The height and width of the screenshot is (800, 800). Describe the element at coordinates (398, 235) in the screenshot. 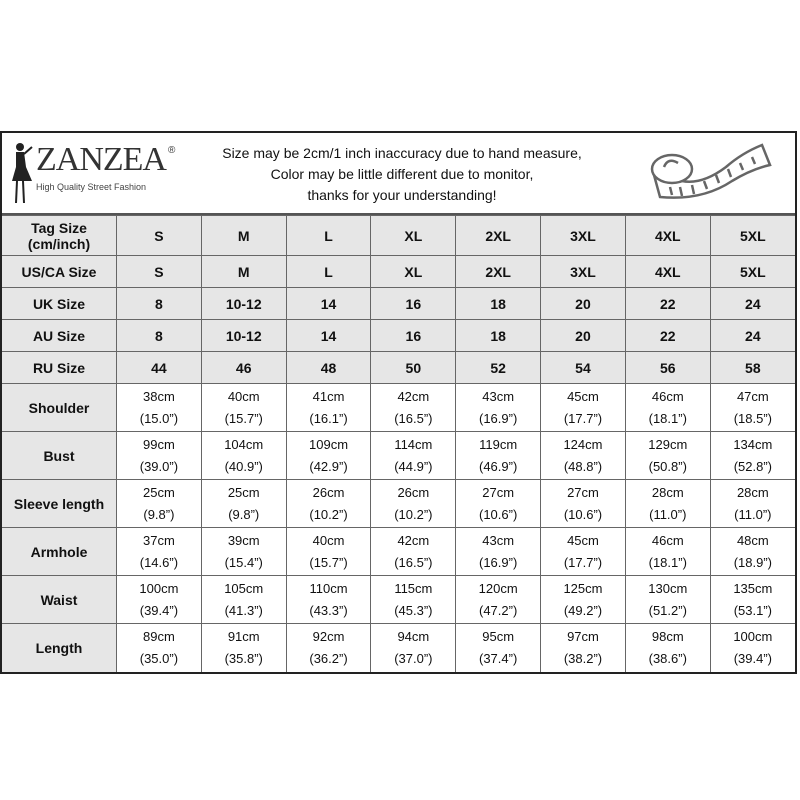

I see `size-row: Tag Size (cm/inch) S M L XL 2XL 3XL 4XL 5XL` at that location.